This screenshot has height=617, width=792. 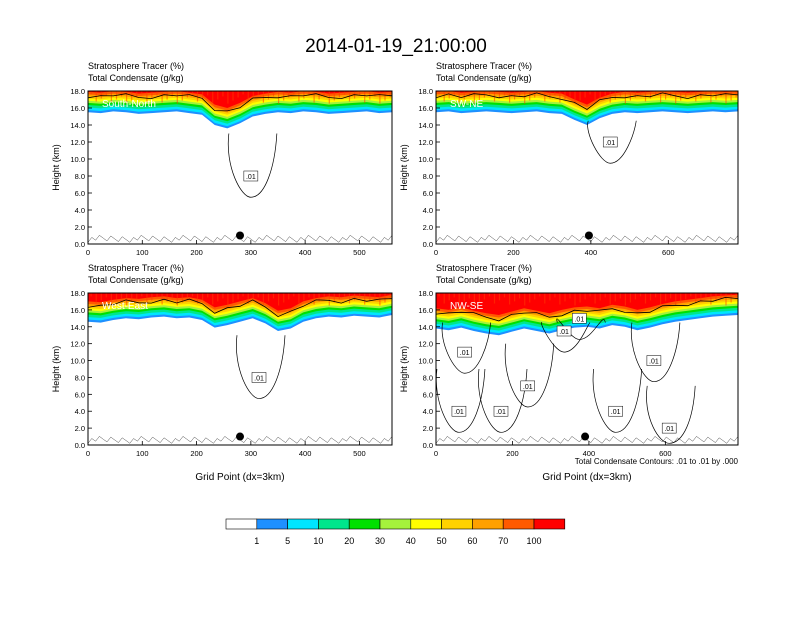 I want to click on colorbar-label: 60, so click(x=472, y=541).